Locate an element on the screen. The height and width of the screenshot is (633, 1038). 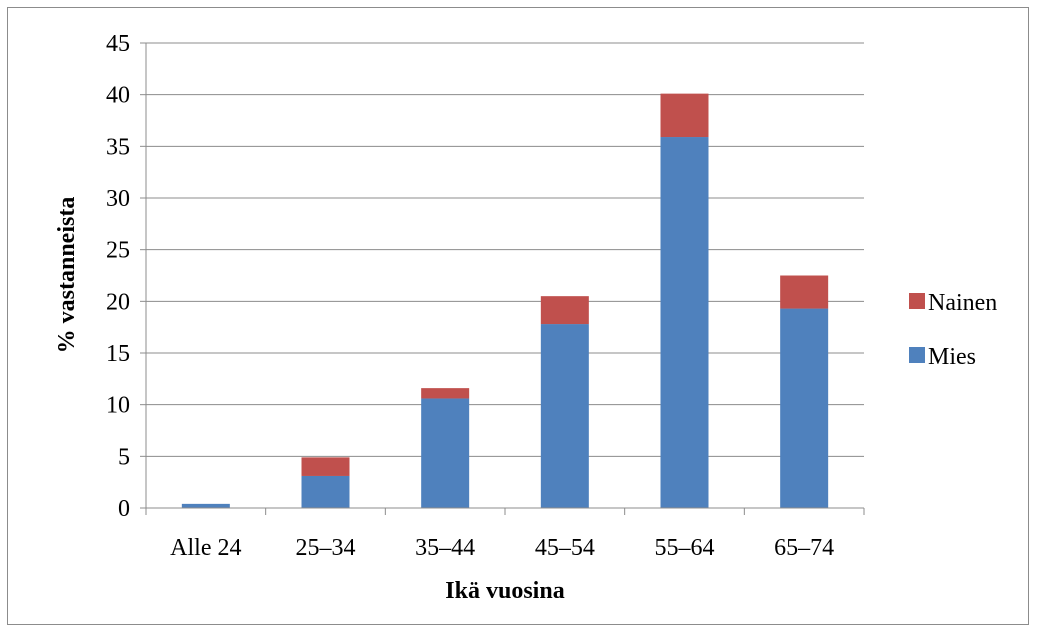
y-tick-label: 5 is located at coordinates (124, 457).